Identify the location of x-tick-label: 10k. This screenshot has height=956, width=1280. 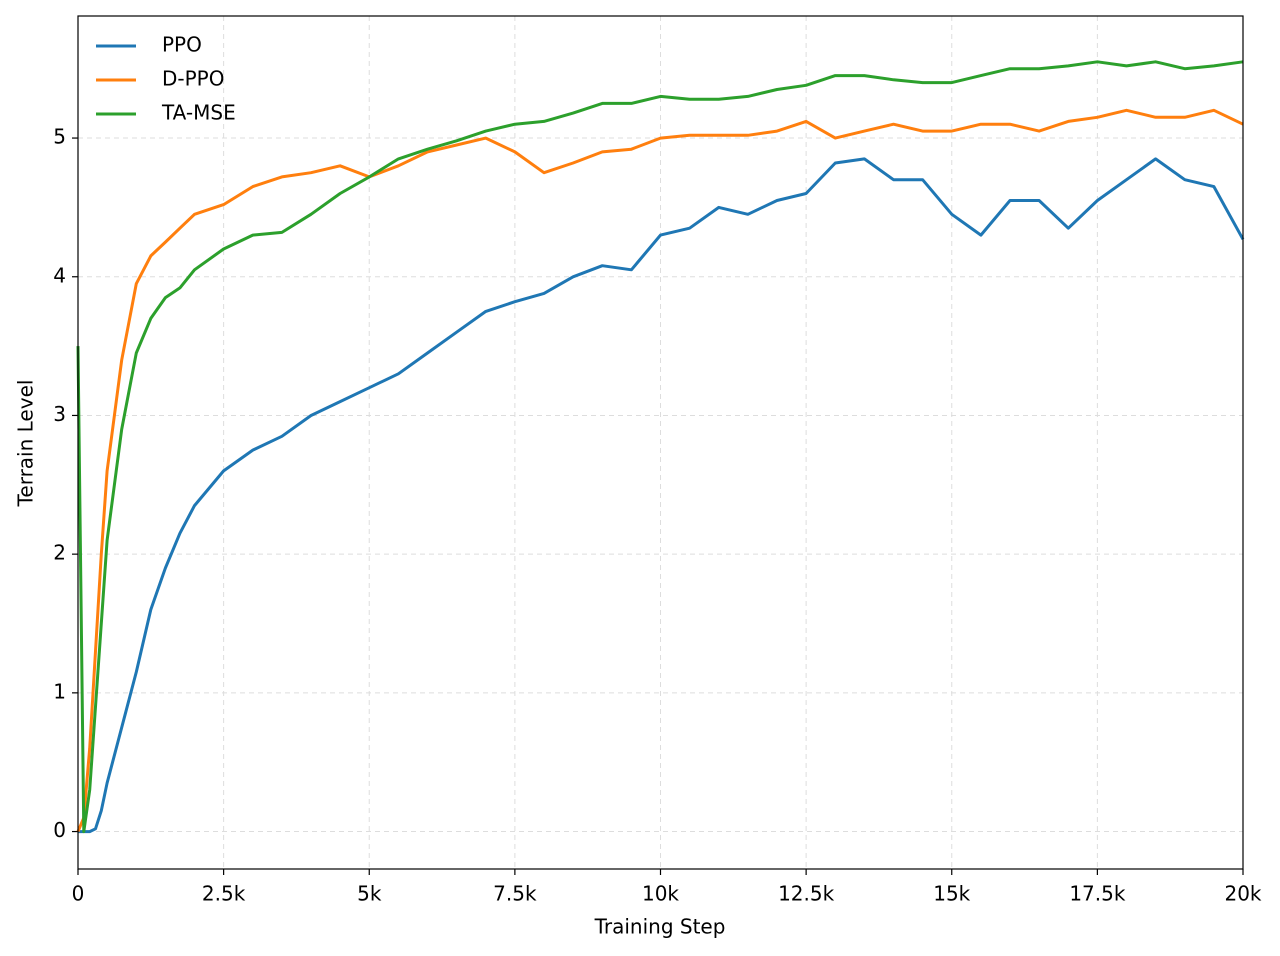
(660, 894).